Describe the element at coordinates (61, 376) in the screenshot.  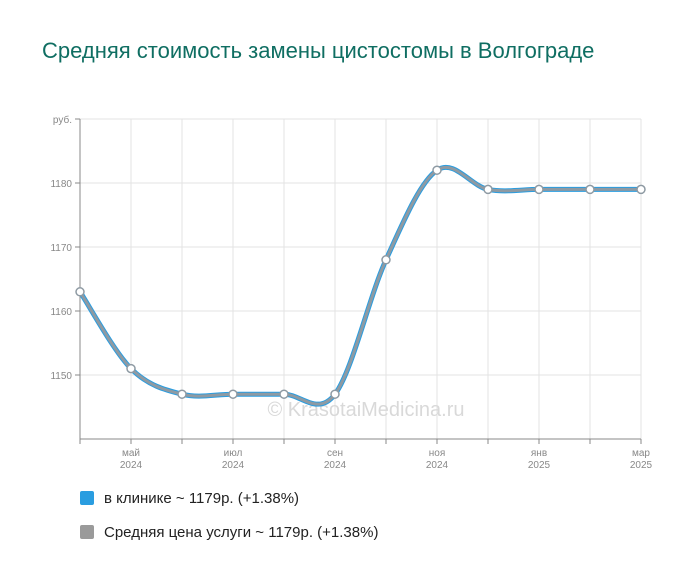
I see `y-tick-label: 1150` at that location.